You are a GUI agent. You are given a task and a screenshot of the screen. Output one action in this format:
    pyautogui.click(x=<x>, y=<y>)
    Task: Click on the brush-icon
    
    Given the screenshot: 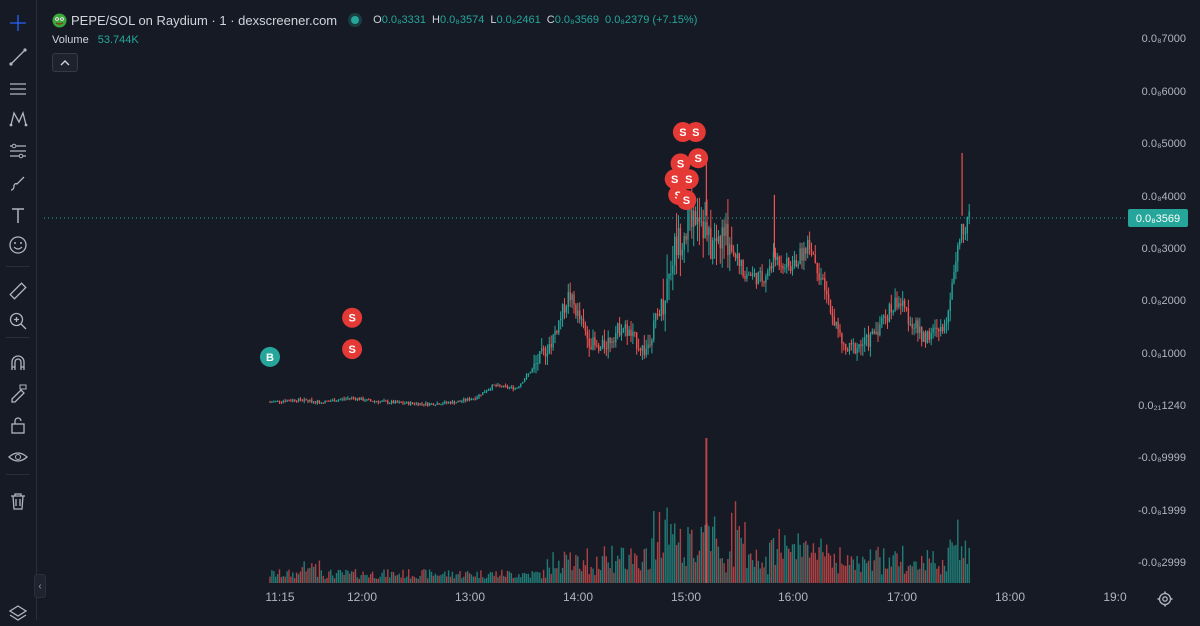 What is the action you would take?
    pyautogui.click(x=17, y=183)
    